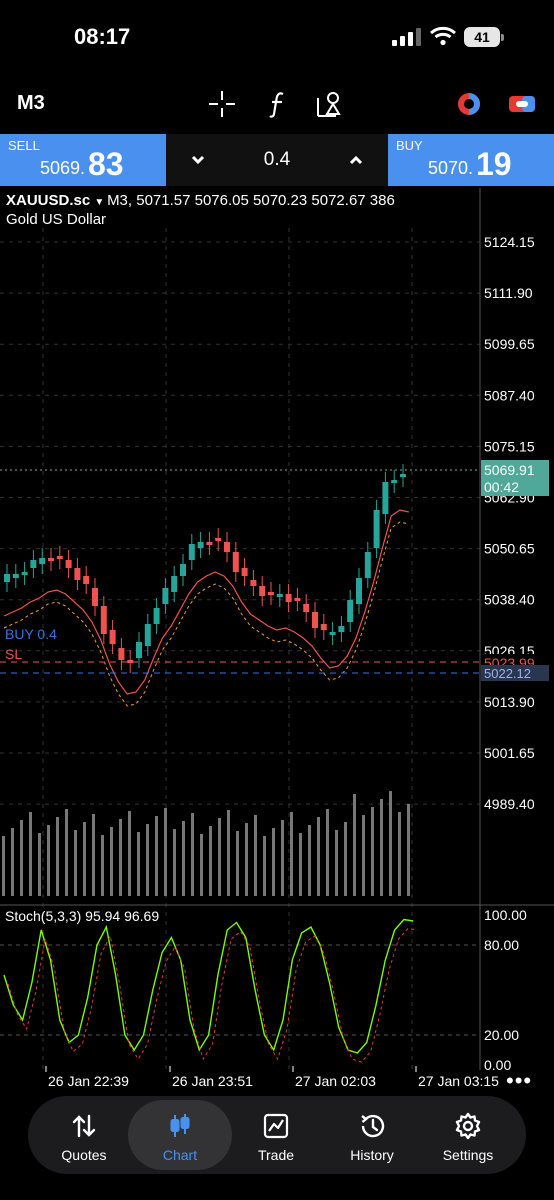  Describe the element at coordinates (484, 37) in the screenshot. I see `battery-icon: 41` at that location.